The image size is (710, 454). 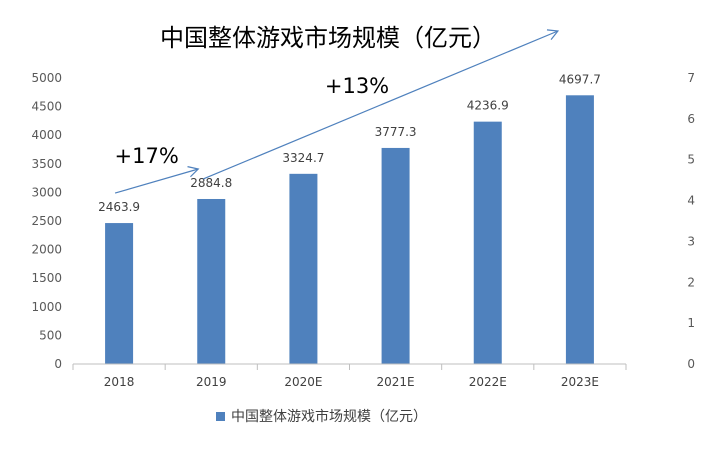 What do you see at coordinates (351, 382) in the screenshot?
I see `category-labels: 2018 2019 2020E 2021E 2022E 2023E` at bounding box center [351, 382].